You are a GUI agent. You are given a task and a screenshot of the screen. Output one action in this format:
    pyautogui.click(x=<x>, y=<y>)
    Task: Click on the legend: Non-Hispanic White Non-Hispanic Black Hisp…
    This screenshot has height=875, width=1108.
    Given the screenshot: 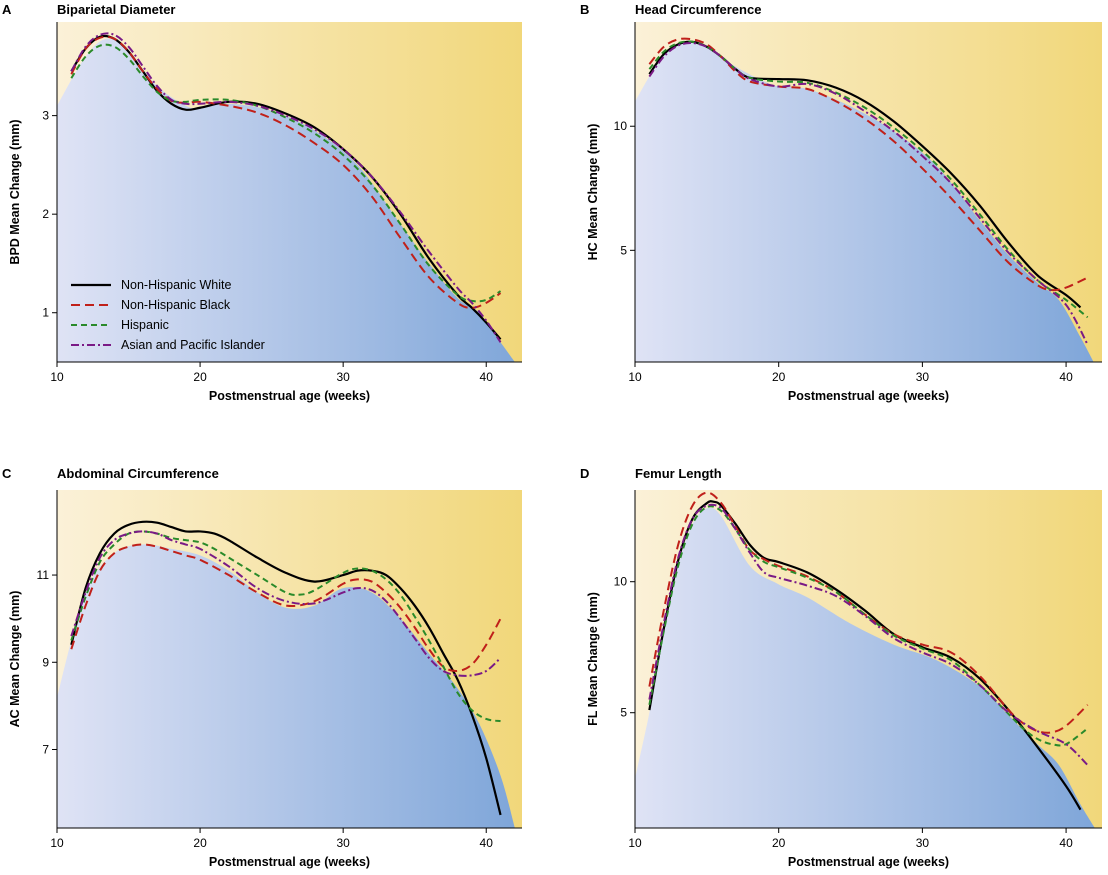 What is the action you would take?
    pyautogui.click(x=168, y=315)
    